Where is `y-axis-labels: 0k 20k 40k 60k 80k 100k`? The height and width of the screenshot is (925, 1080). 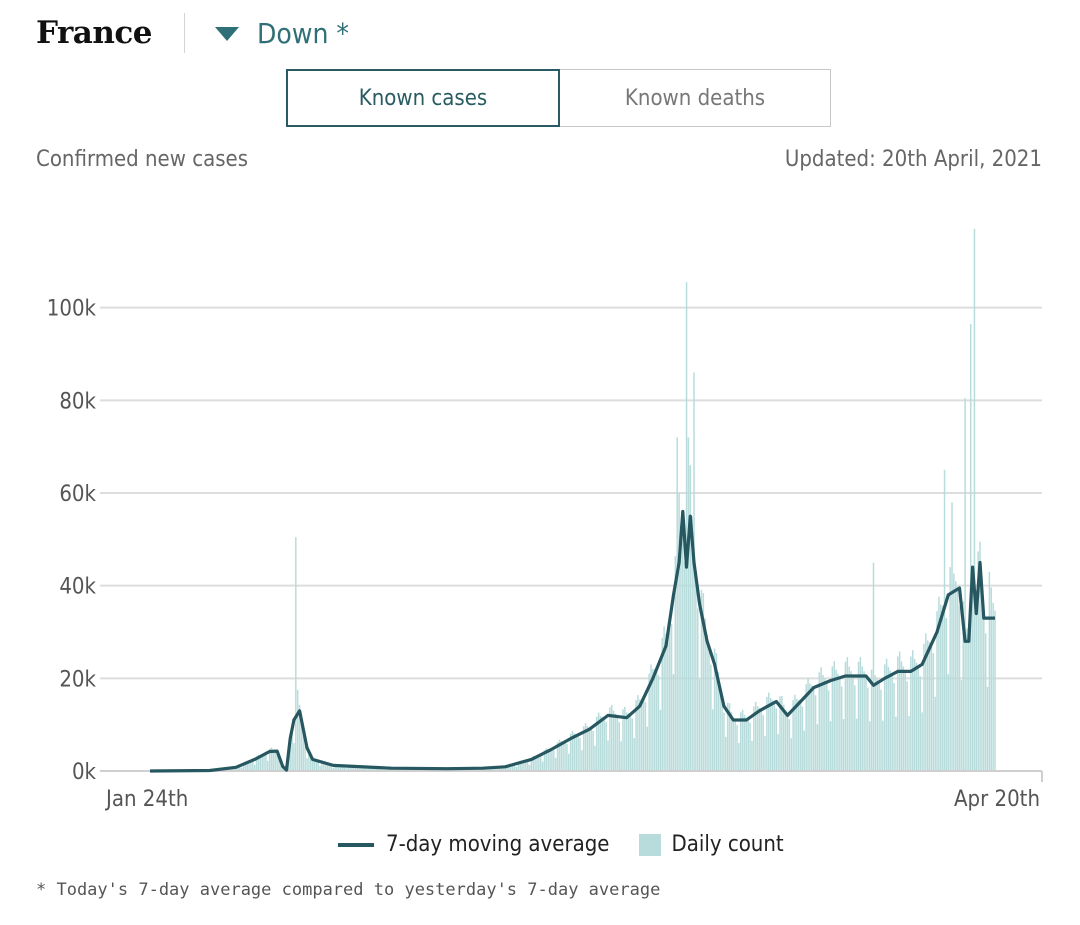
y-axis-labels: 0k 20k 40k 60k 80k 100k is located at coordinates (72, 541).